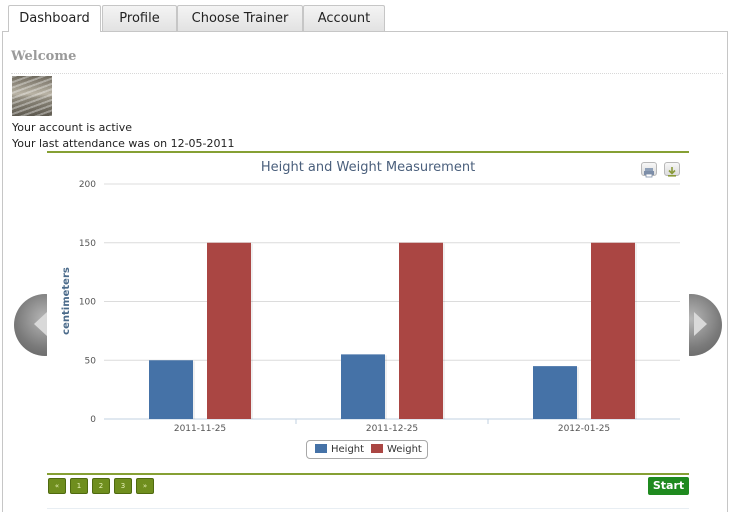  I want to click on chart-bottom-divider, so click(368, 474).